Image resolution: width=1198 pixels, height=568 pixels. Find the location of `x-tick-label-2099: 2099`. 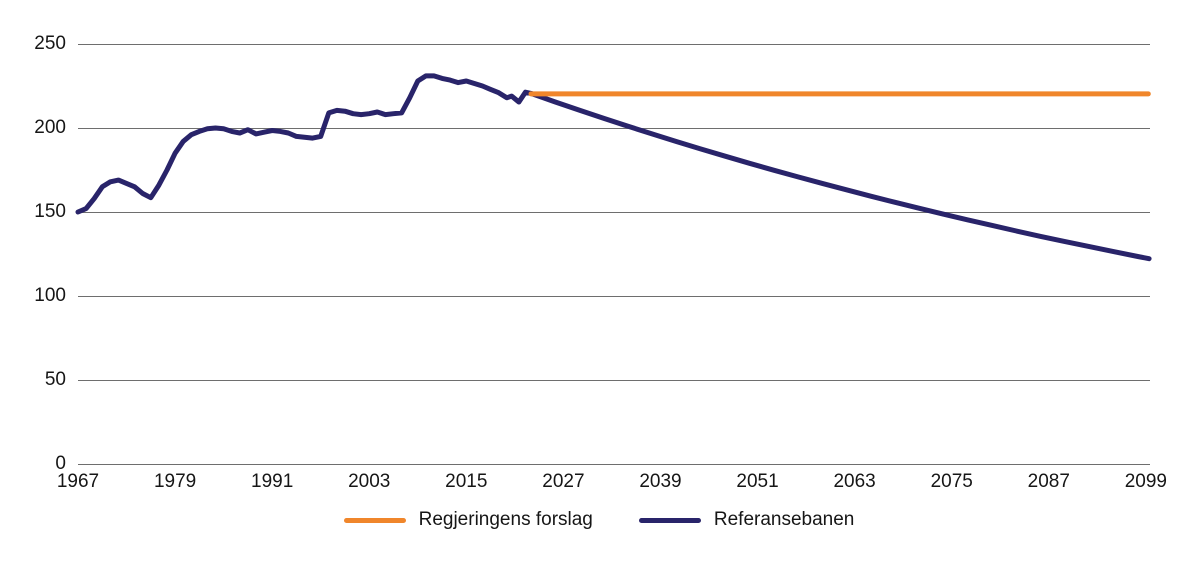

x-tick-label-2099: 2099 is located at coordinates (1146, 481).